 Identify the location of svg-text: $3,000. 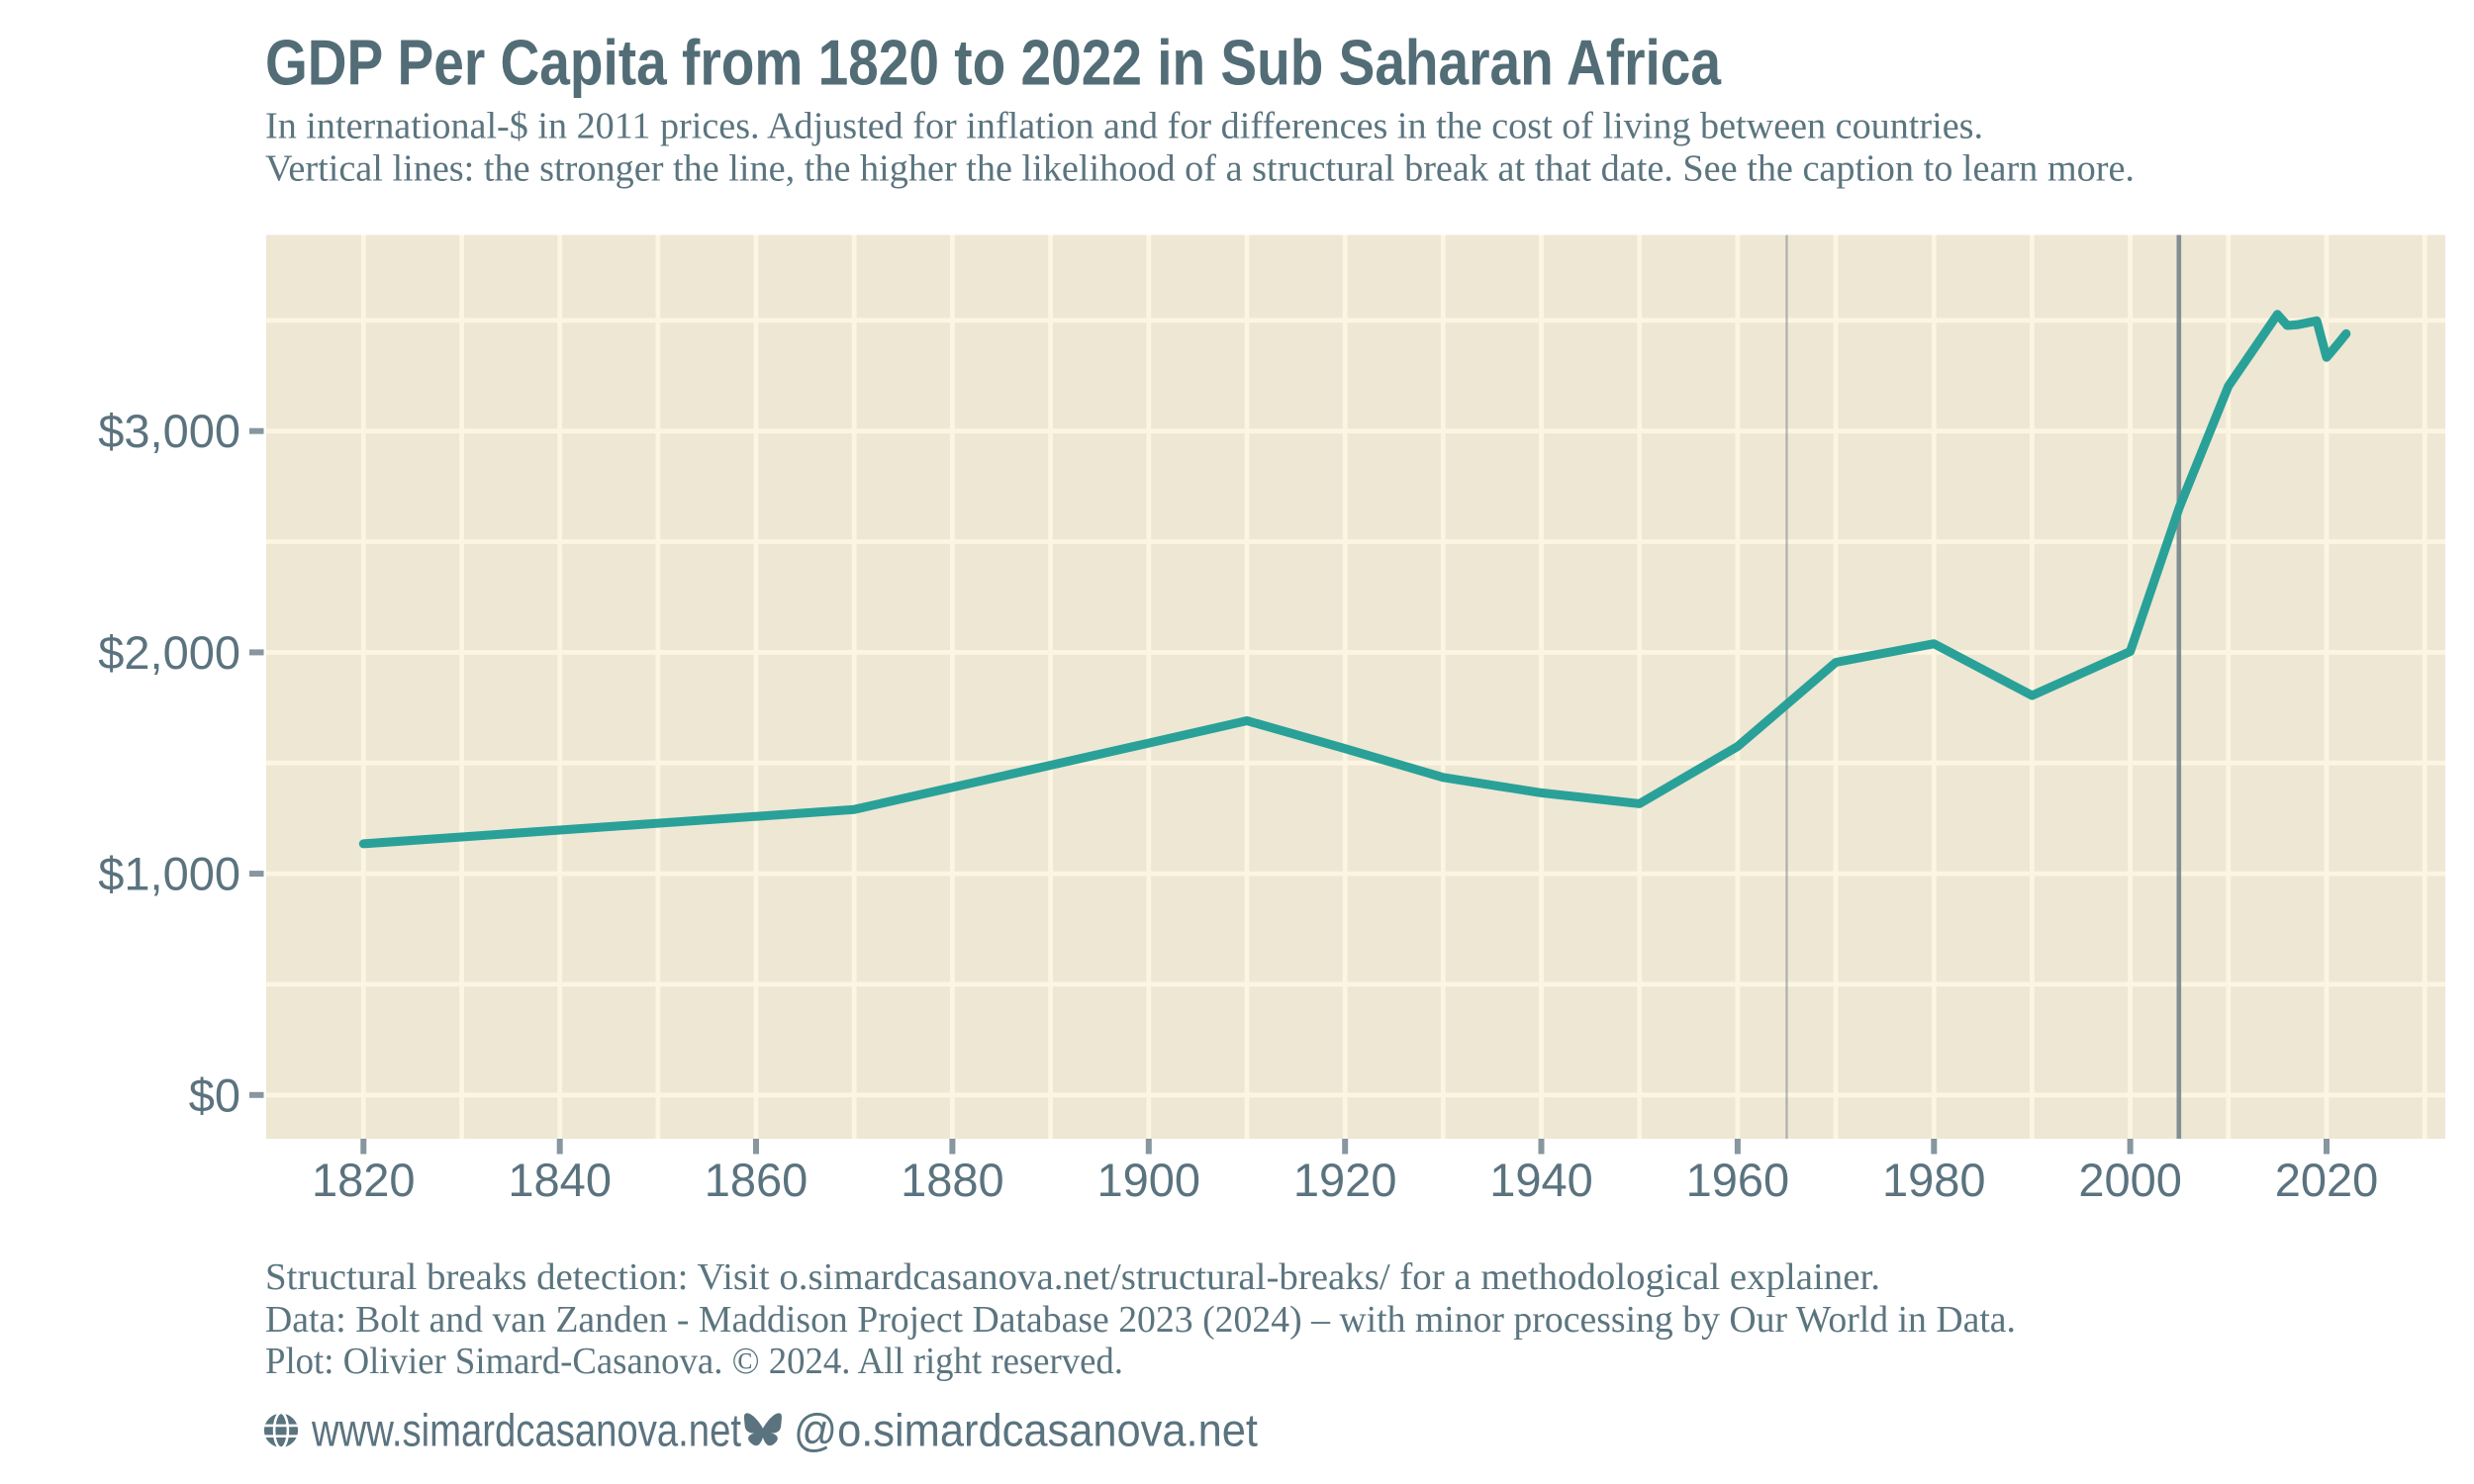
(169, 431).